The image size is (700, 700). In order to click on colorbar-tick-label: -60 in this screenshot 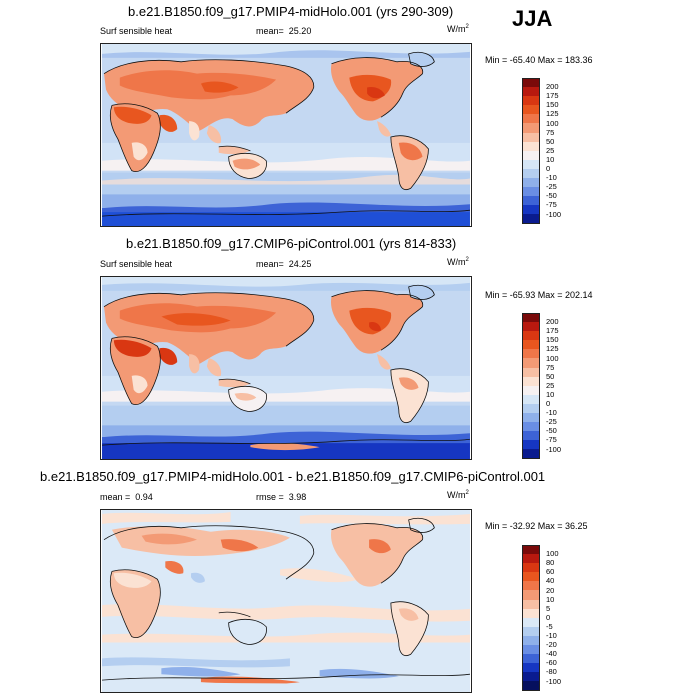, I will do `click(551, 663)`.